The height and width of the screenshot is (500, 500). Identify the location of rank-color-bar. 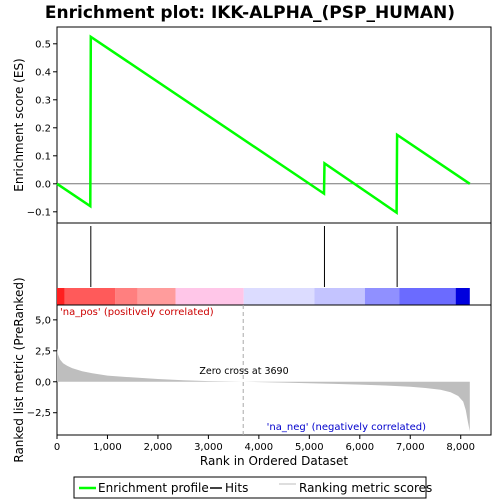
(263, 296).